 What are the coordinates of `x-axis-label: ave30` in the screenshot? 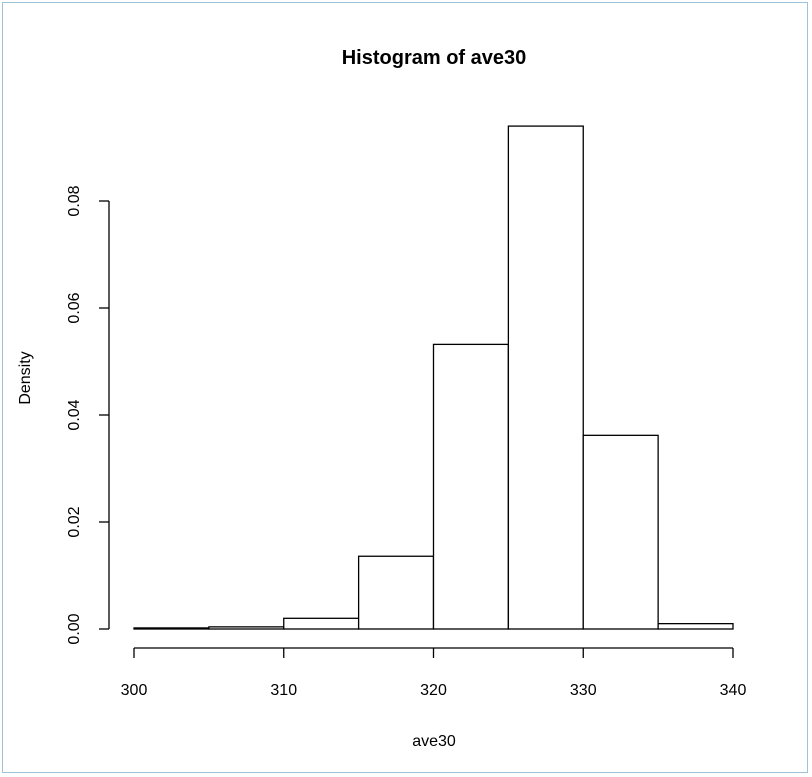 It's located at (434, 741).